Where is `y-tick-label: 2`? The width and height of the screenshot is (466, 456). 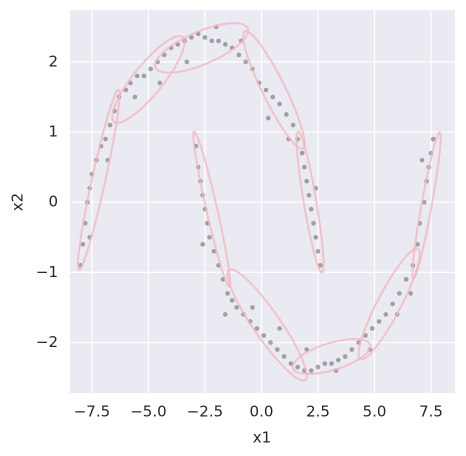 y-tick-label: 2 is located at coordinates (53, 61).